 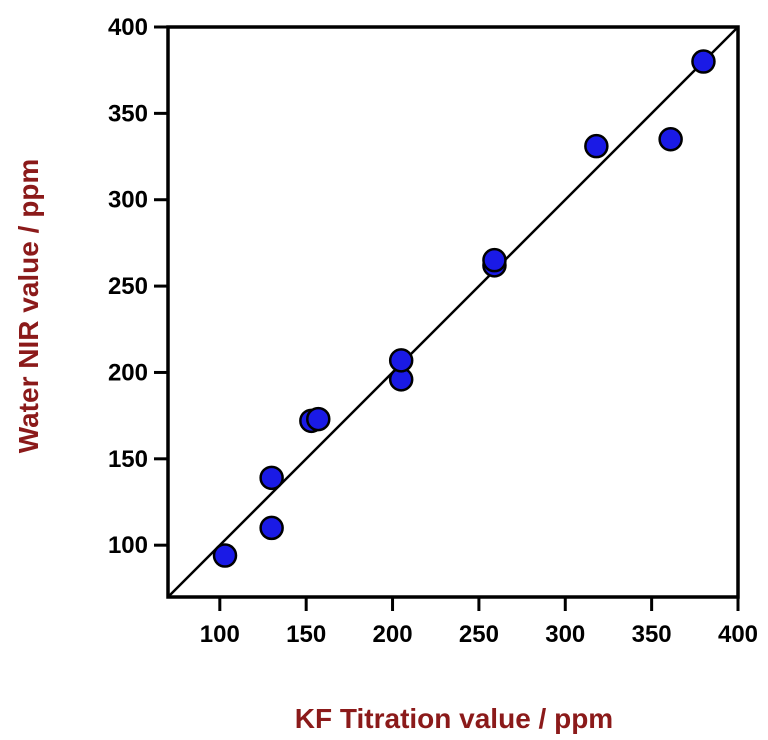 I want to click on y-tick-label: 100, so click(x=128, y=545).